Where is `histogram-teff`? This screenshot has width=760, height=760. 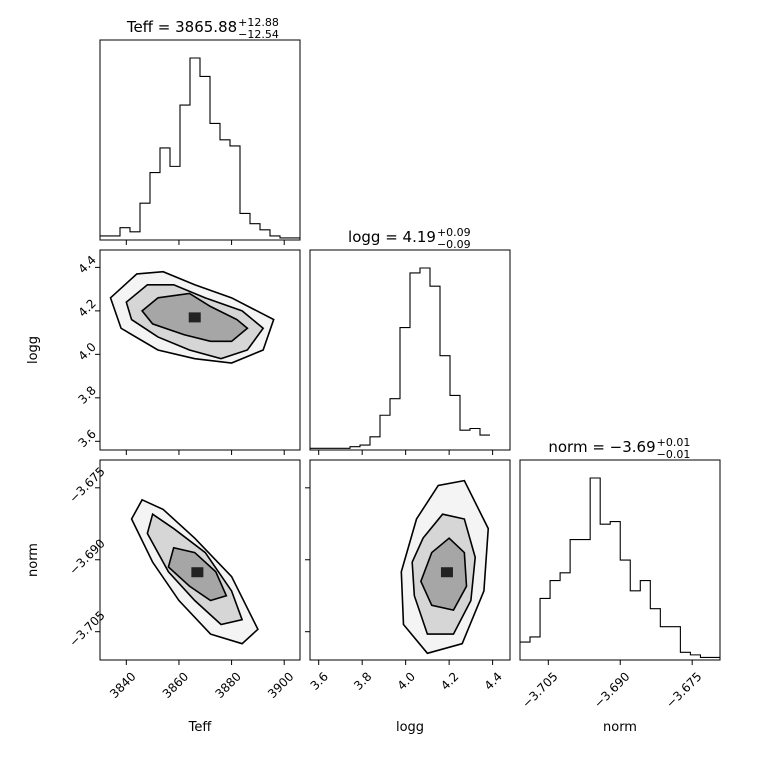
histogram-teff is located at coordinates (200, 148).